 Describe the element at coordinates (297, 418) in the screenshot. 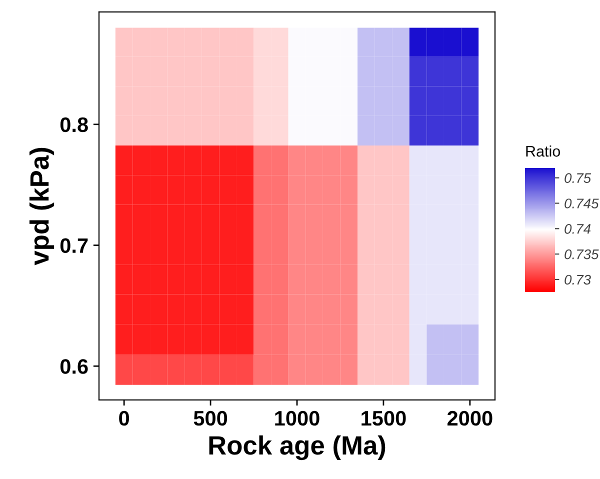

I see `x-tick-label: 1000` at that location.